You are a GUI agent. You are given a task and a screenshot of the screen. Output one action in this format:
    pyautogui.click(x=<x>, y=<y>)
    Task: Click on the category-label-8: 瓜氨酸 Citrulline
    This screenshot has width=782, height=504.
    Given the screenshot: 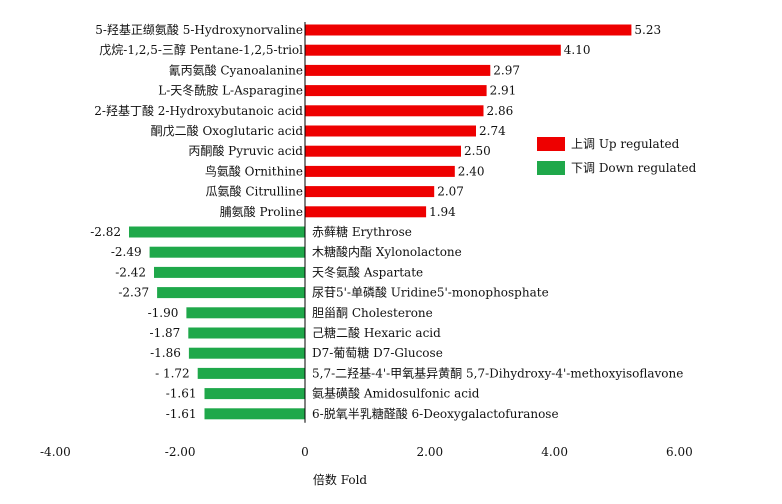 What is the action you would take?
    pyautogui.click(x=254, y=191)
    